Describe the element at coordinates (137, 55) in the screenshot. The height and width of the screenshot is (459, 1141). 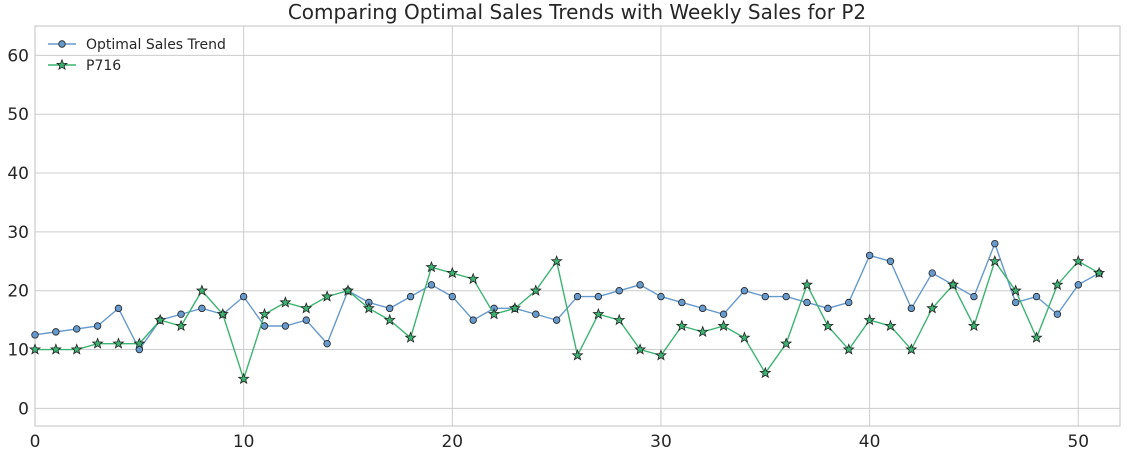
I see `legend: Optimal Sales Trend P716` at that location.